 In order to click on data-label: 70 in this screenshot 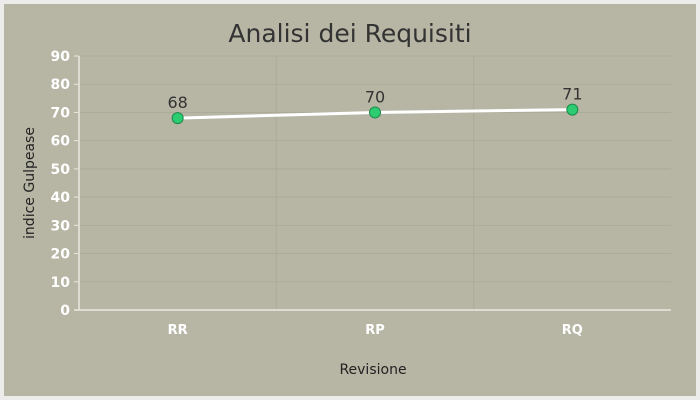, I will do `click(375, 96)`.